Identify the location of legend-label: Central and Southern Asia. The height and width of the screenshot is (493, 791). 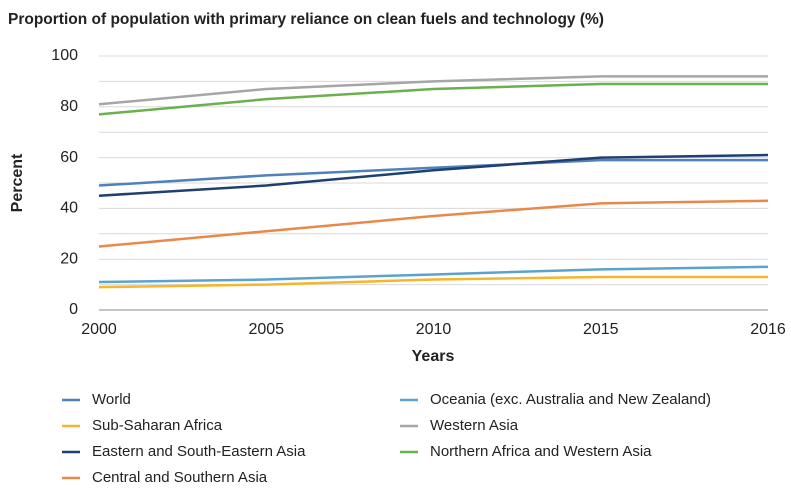
(180, 477).